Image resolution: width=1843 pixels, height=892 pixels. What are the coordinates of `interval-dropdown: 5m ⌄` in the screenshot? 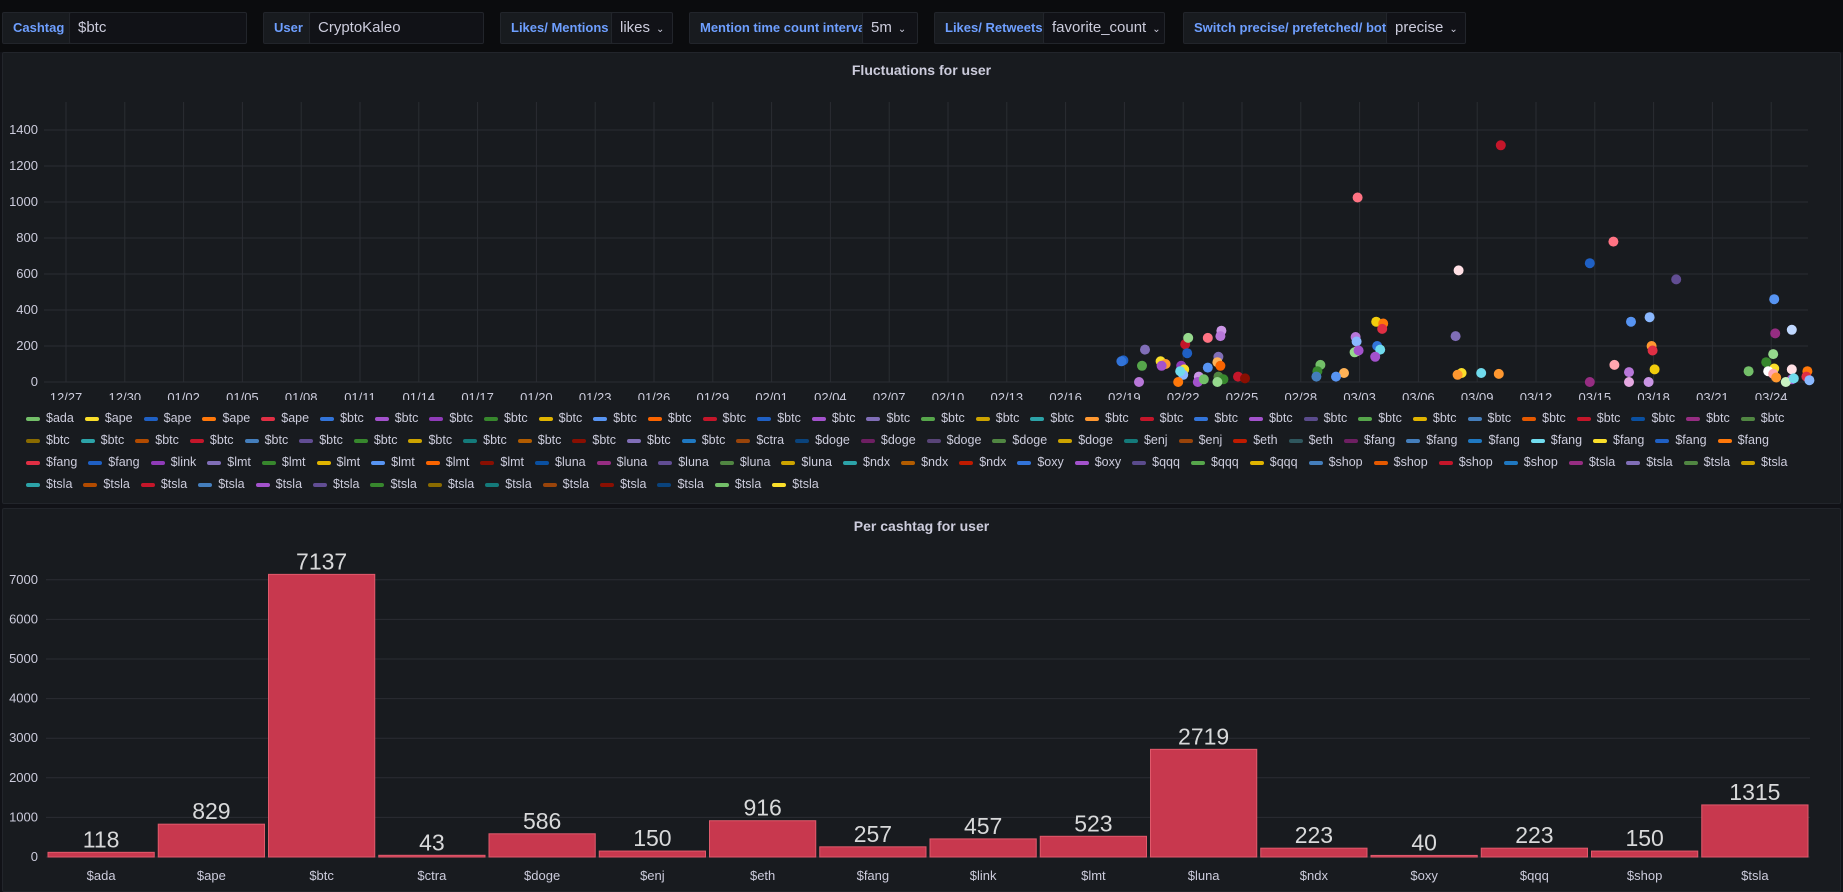 It's located at (890, 28).